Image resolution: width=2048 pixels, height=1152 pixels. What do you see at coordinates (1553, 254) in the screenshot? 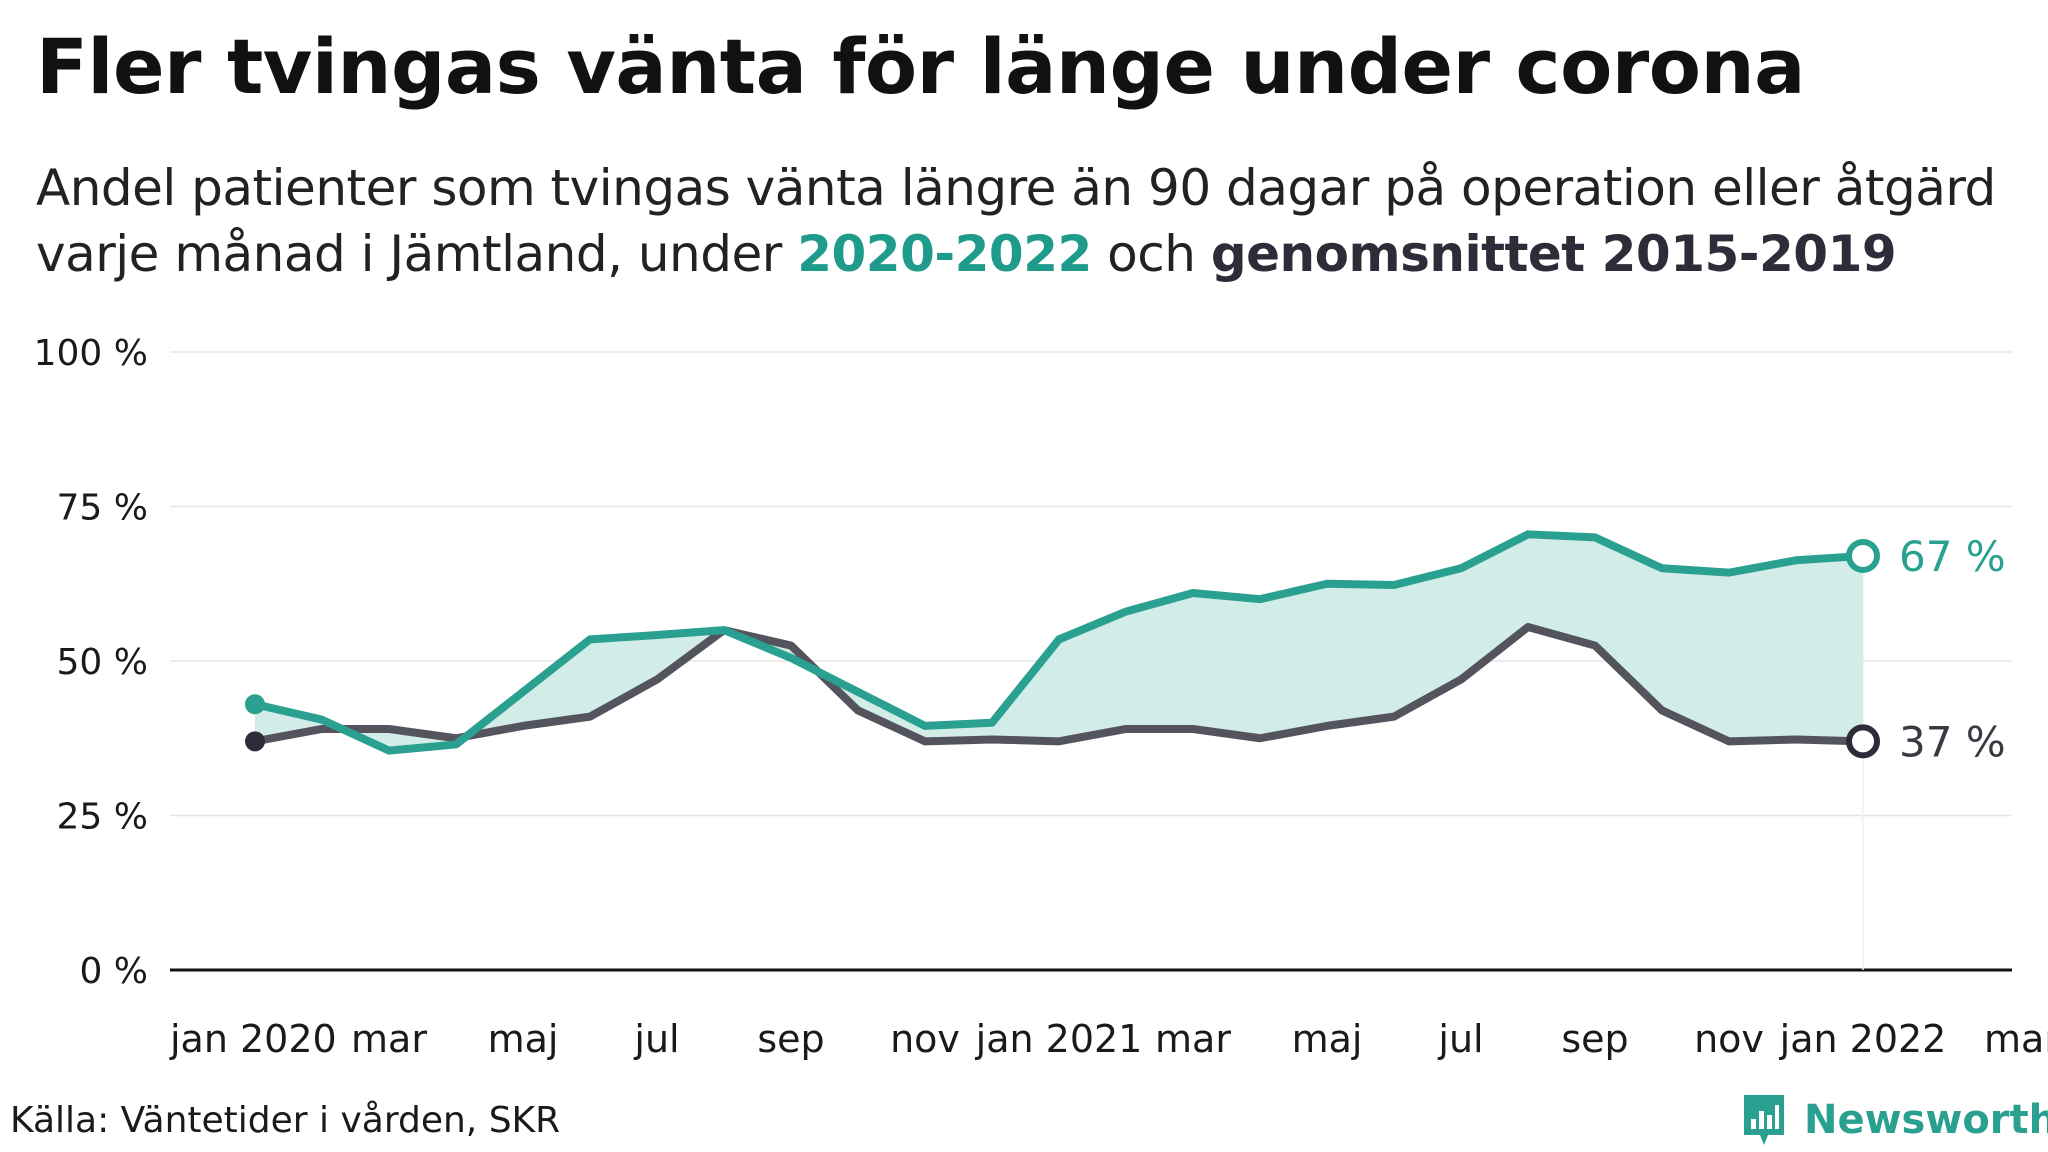
I see `subtitle-highlight-average: genomsnittet 2015-2019` at bounding box center [1553, 254].